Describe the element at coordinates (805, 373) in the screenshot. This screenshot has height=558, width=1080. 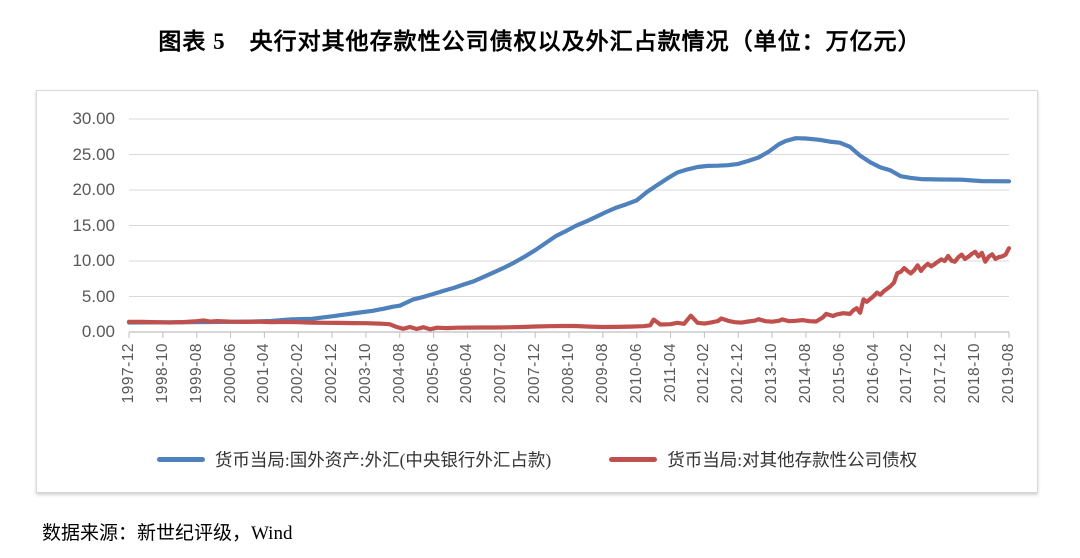
I see `x-tick-label: 2014-08` at that location.